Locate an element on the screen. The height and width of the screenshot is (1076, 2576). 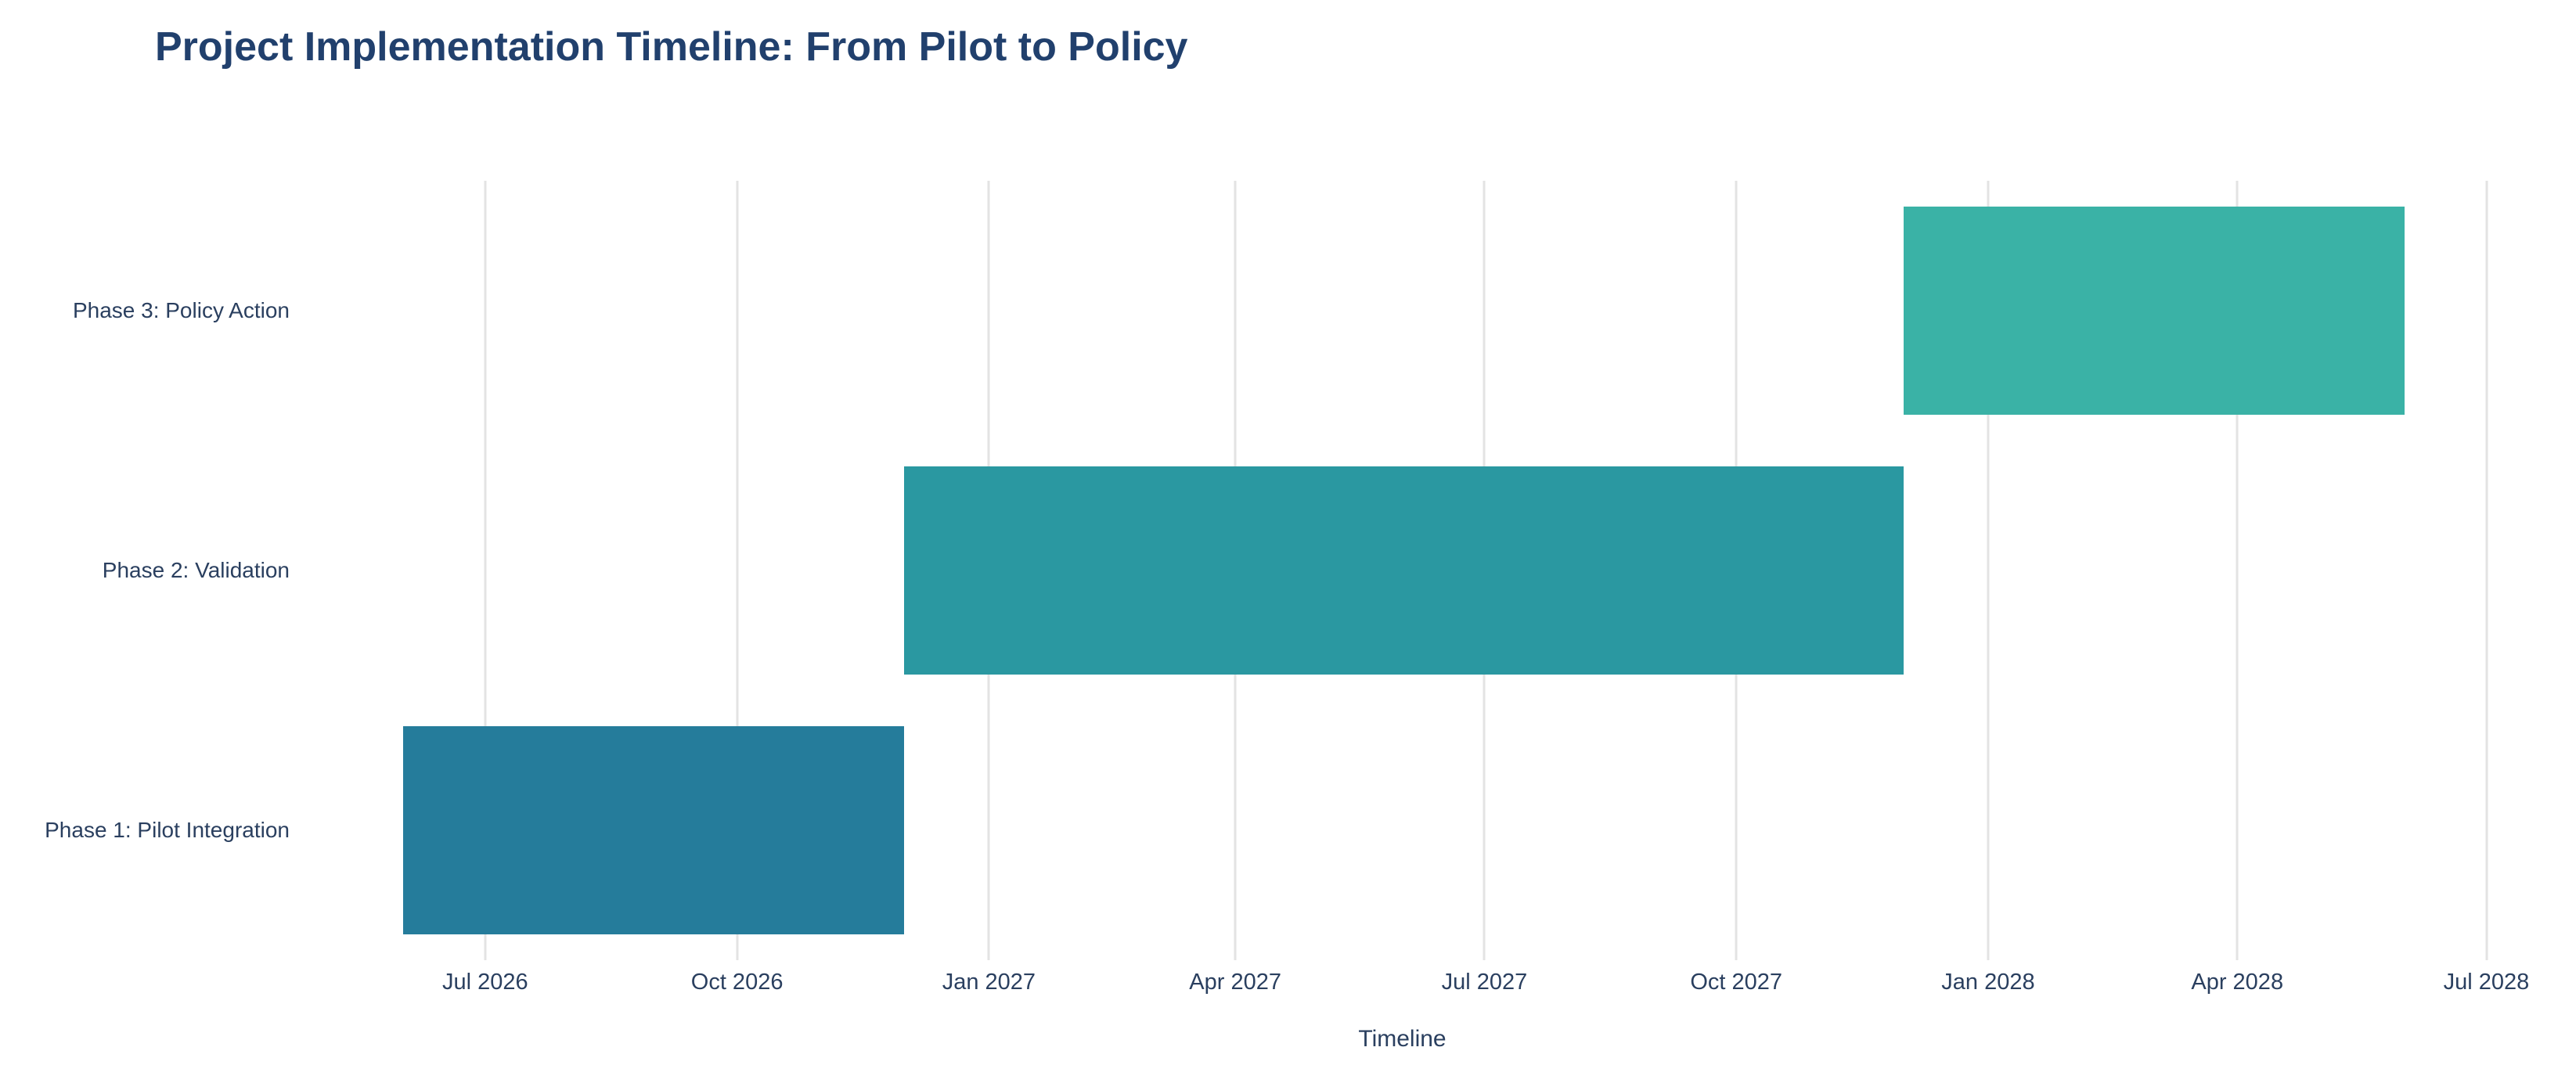
x-tick-label: Oct 2027 is located at coordinates (1736, 982).